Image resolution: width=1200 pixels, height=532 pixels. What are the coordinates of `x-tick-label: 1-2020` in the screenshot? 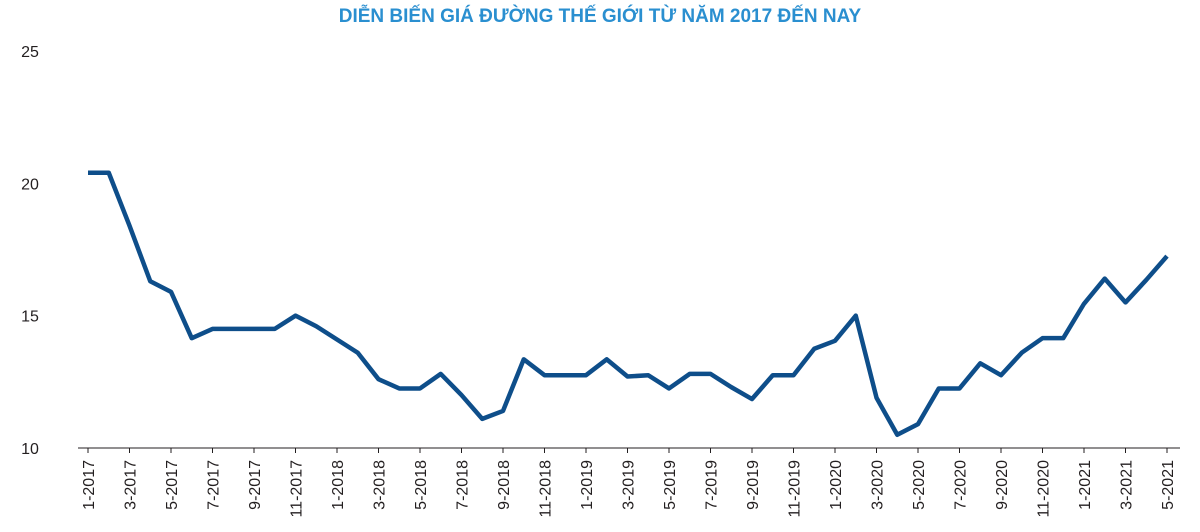 It's located at (836, 485).